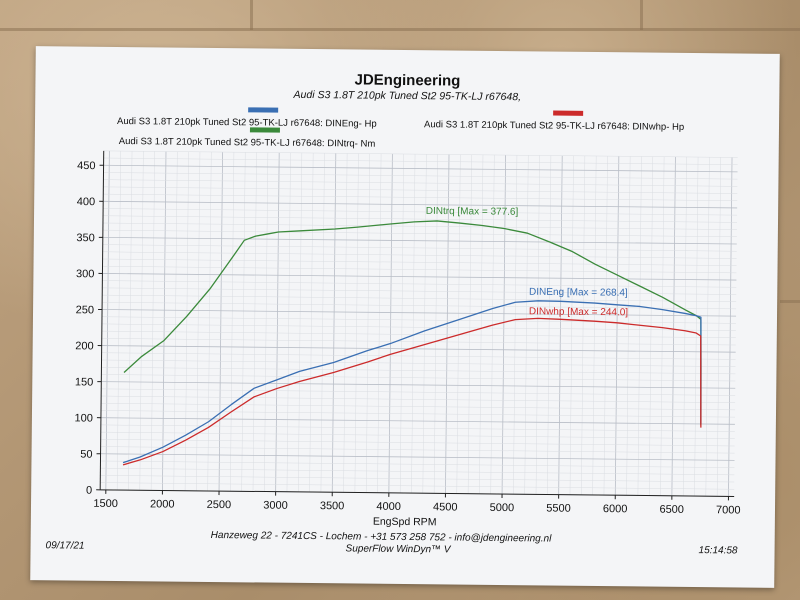 This screenshot has height=600, width=800. I want to click on y-tick-label: 50, so click(86, 455).